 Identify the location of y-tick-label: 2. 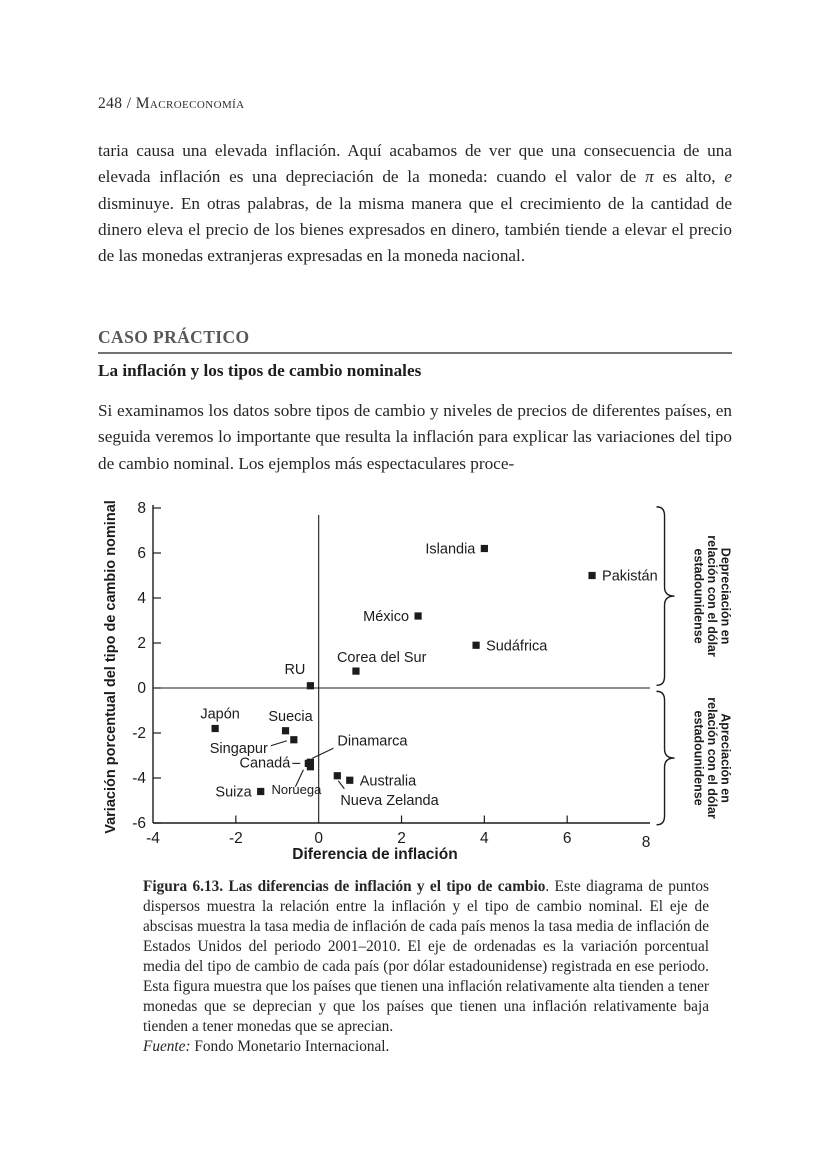
(141, 643).